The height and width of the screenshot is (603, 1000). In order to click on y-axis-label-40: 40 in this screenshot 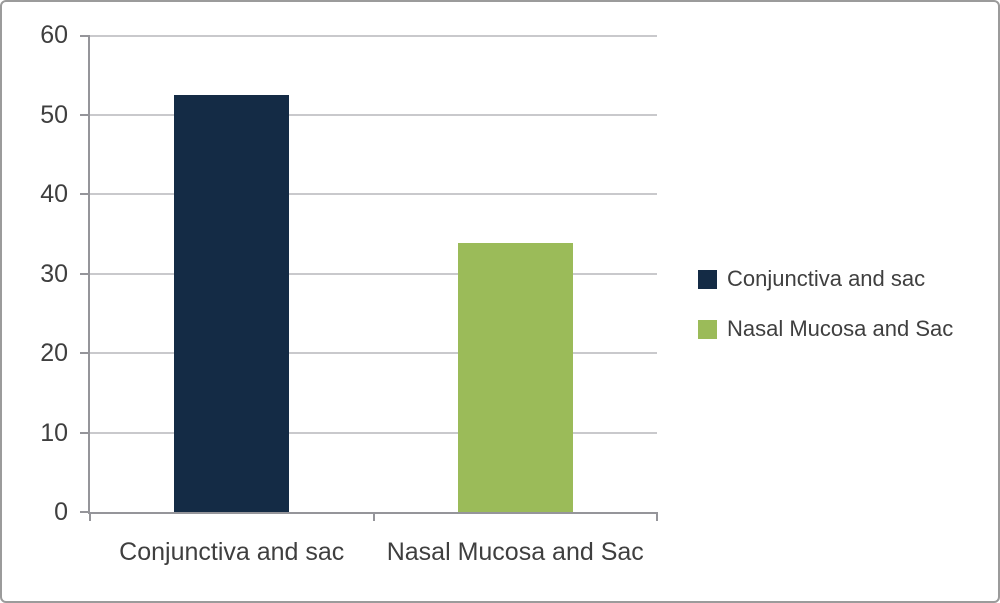, I will do `click(54, 194)`.